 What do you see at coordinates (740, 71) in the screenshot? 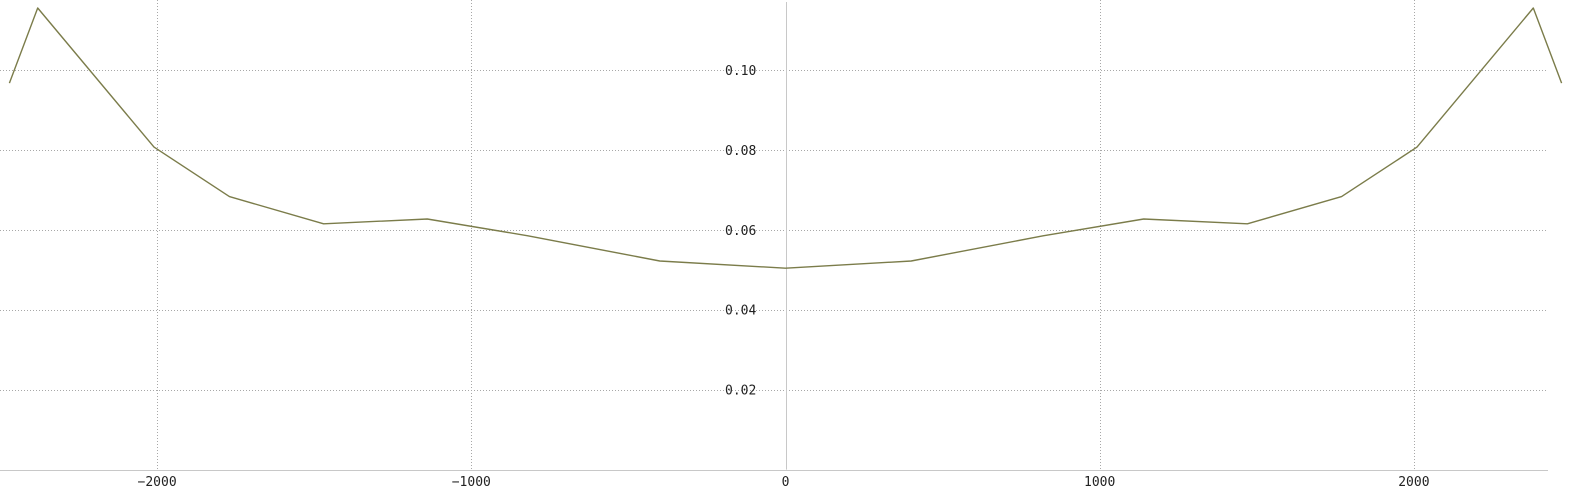
I see `y-tick-label-4: 0.10` at bounding box center [740, 71].